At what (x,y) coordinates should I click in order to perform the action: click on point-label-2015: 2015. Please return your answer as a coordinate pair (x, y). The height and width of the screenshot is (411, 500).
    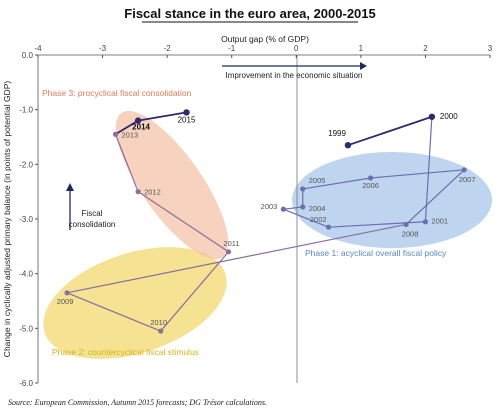
    Looking at the image, I should click on (187, 119).